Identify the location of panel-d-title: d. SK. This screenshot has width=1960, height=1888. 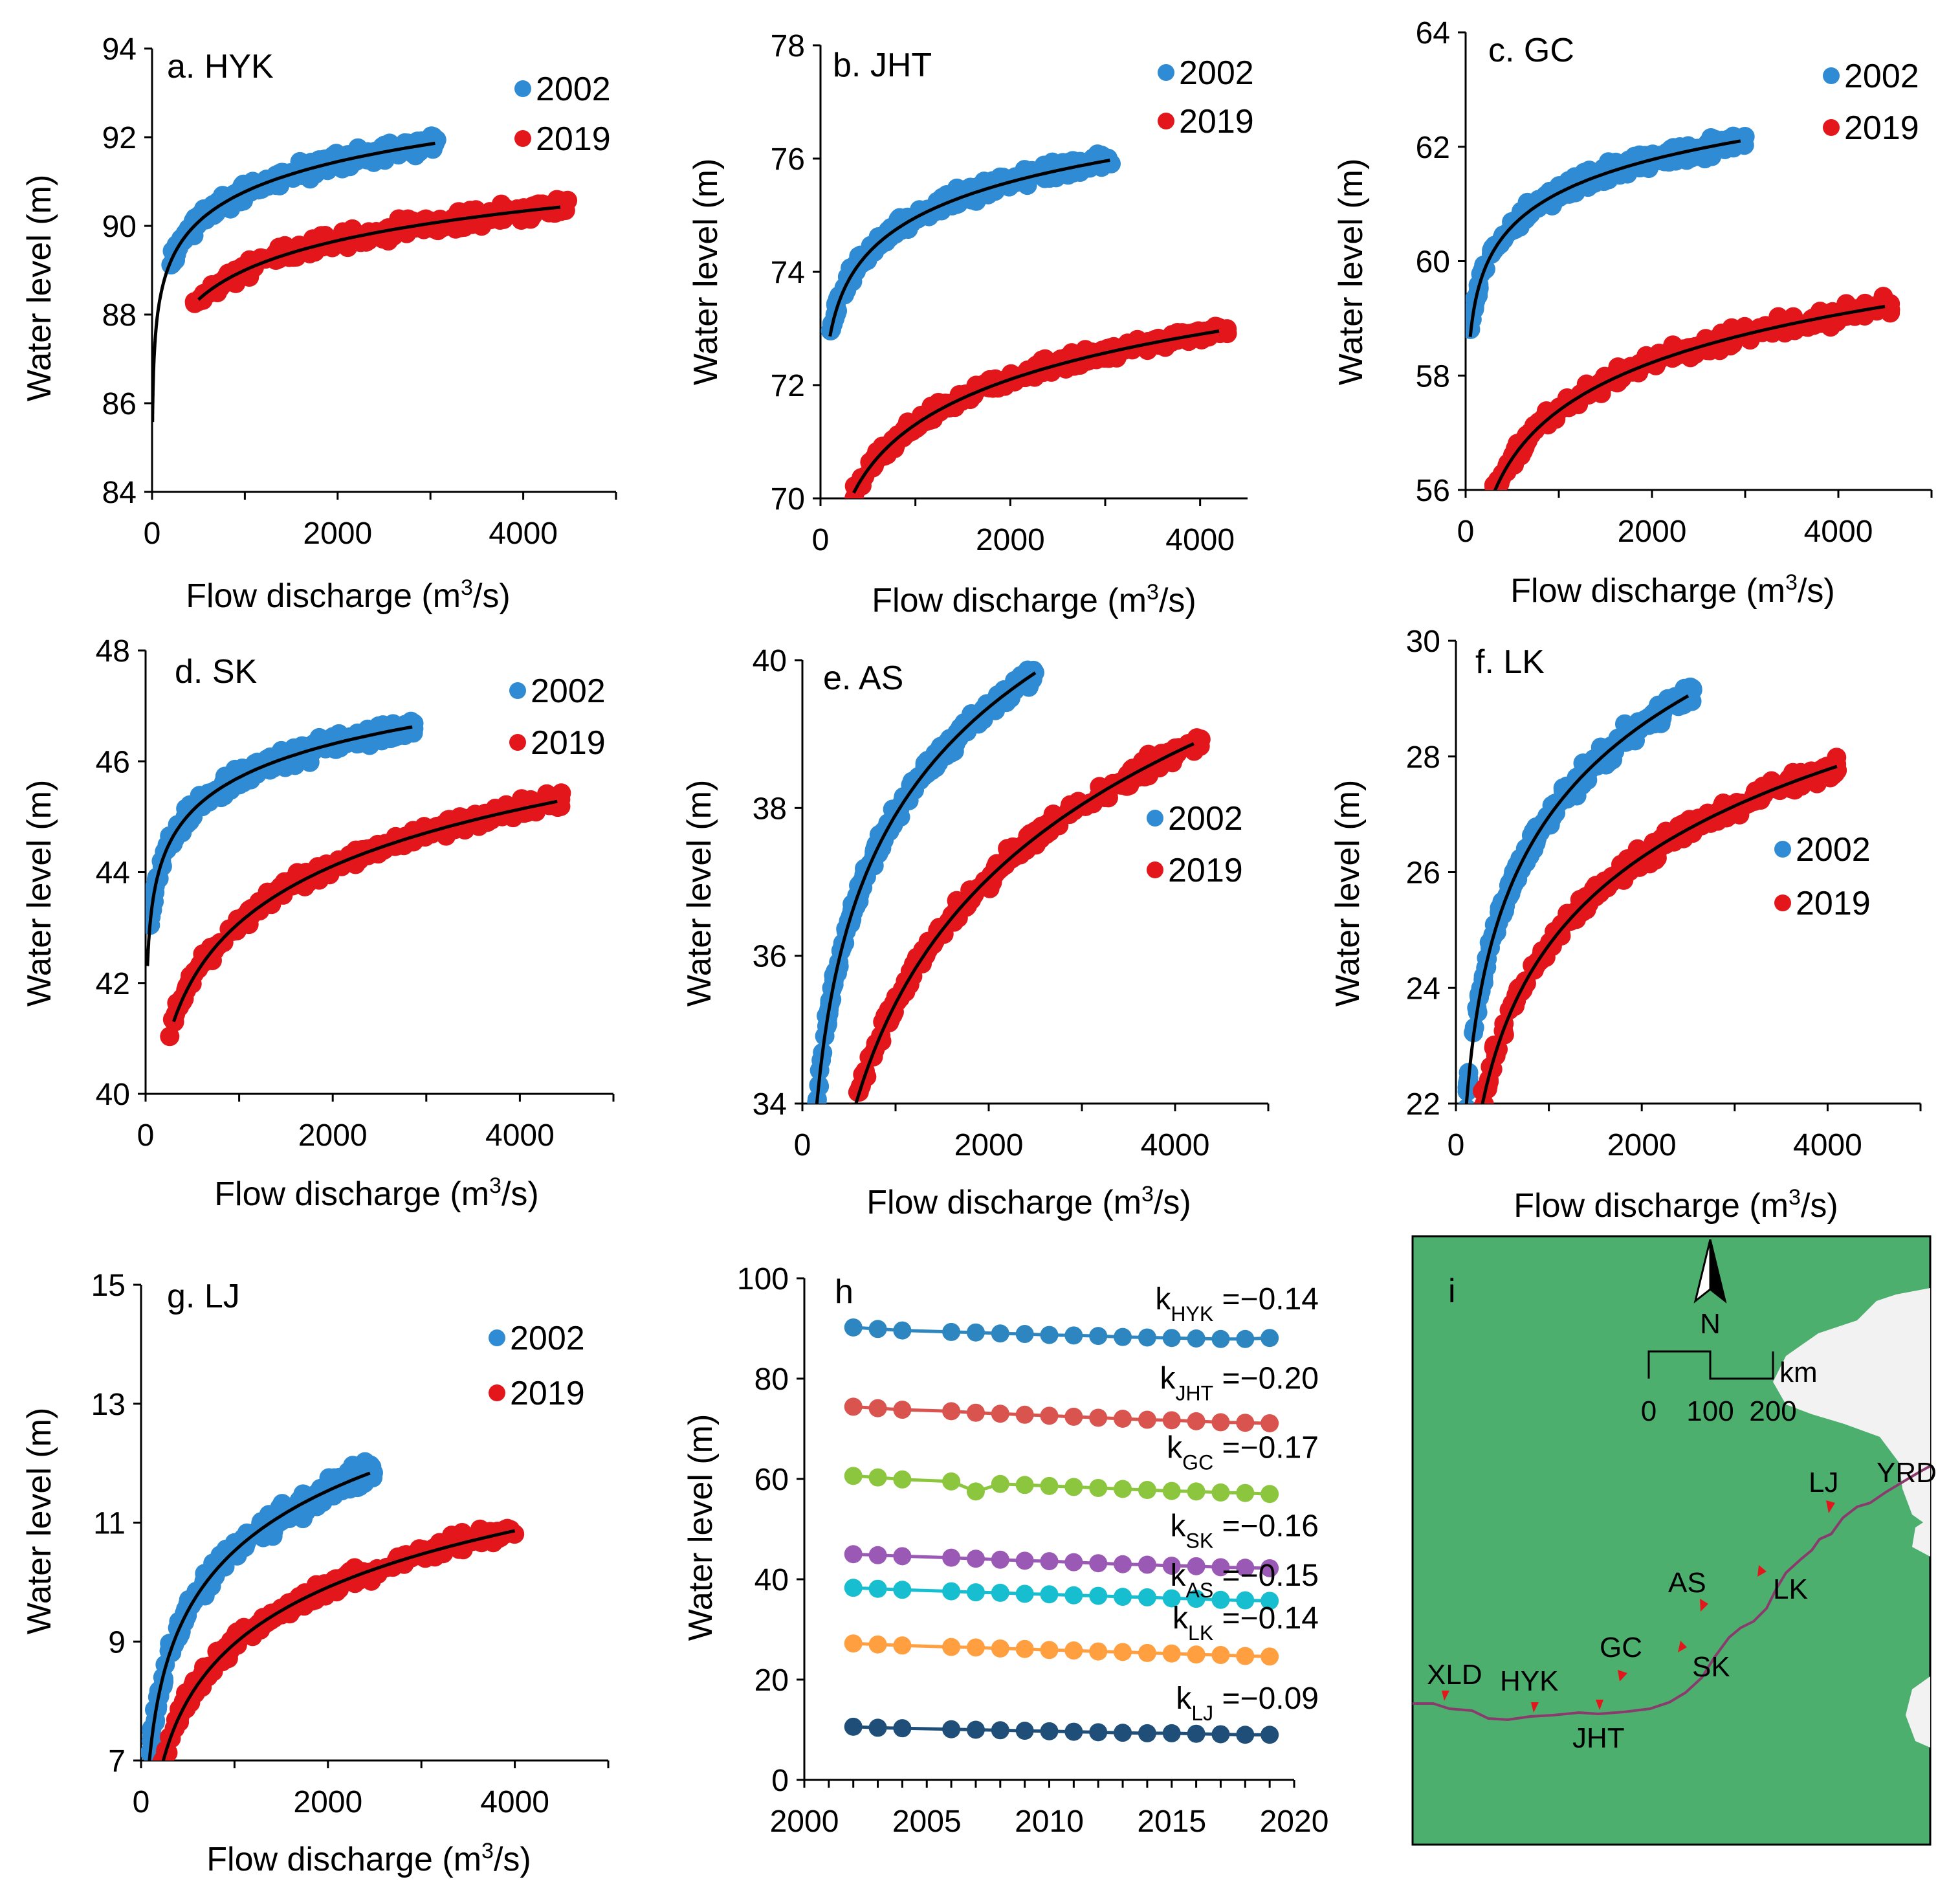
(216, 672).